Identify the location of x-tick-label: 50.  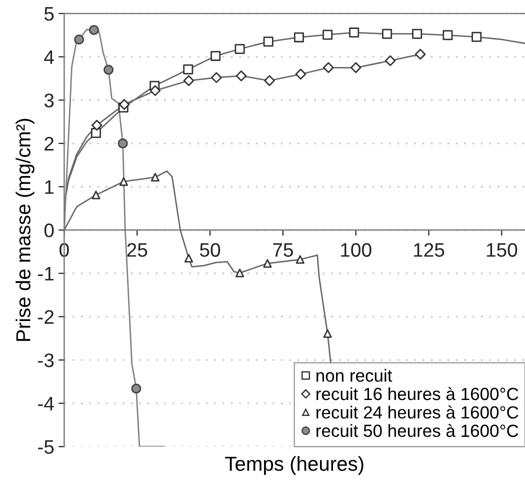
(210, 250).